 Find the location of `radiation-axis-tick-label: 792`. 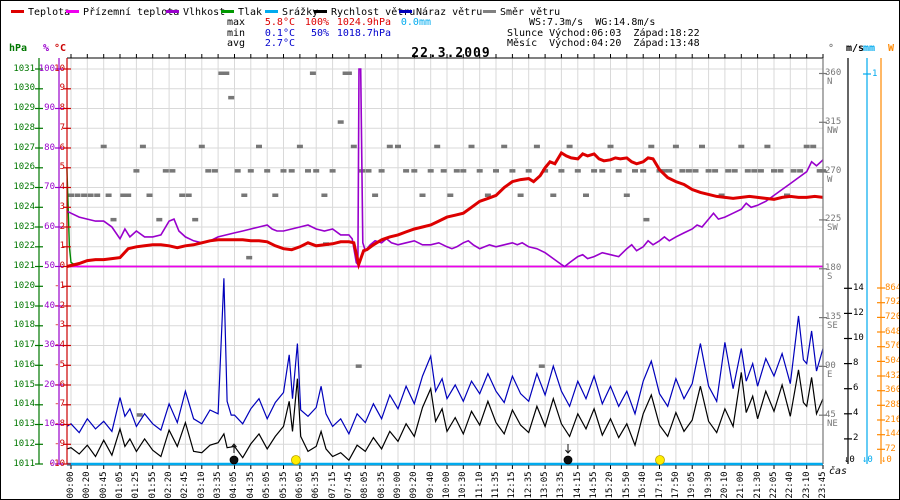

radiation-axis-tick-label: 792 is located at coordinates (892, 302).